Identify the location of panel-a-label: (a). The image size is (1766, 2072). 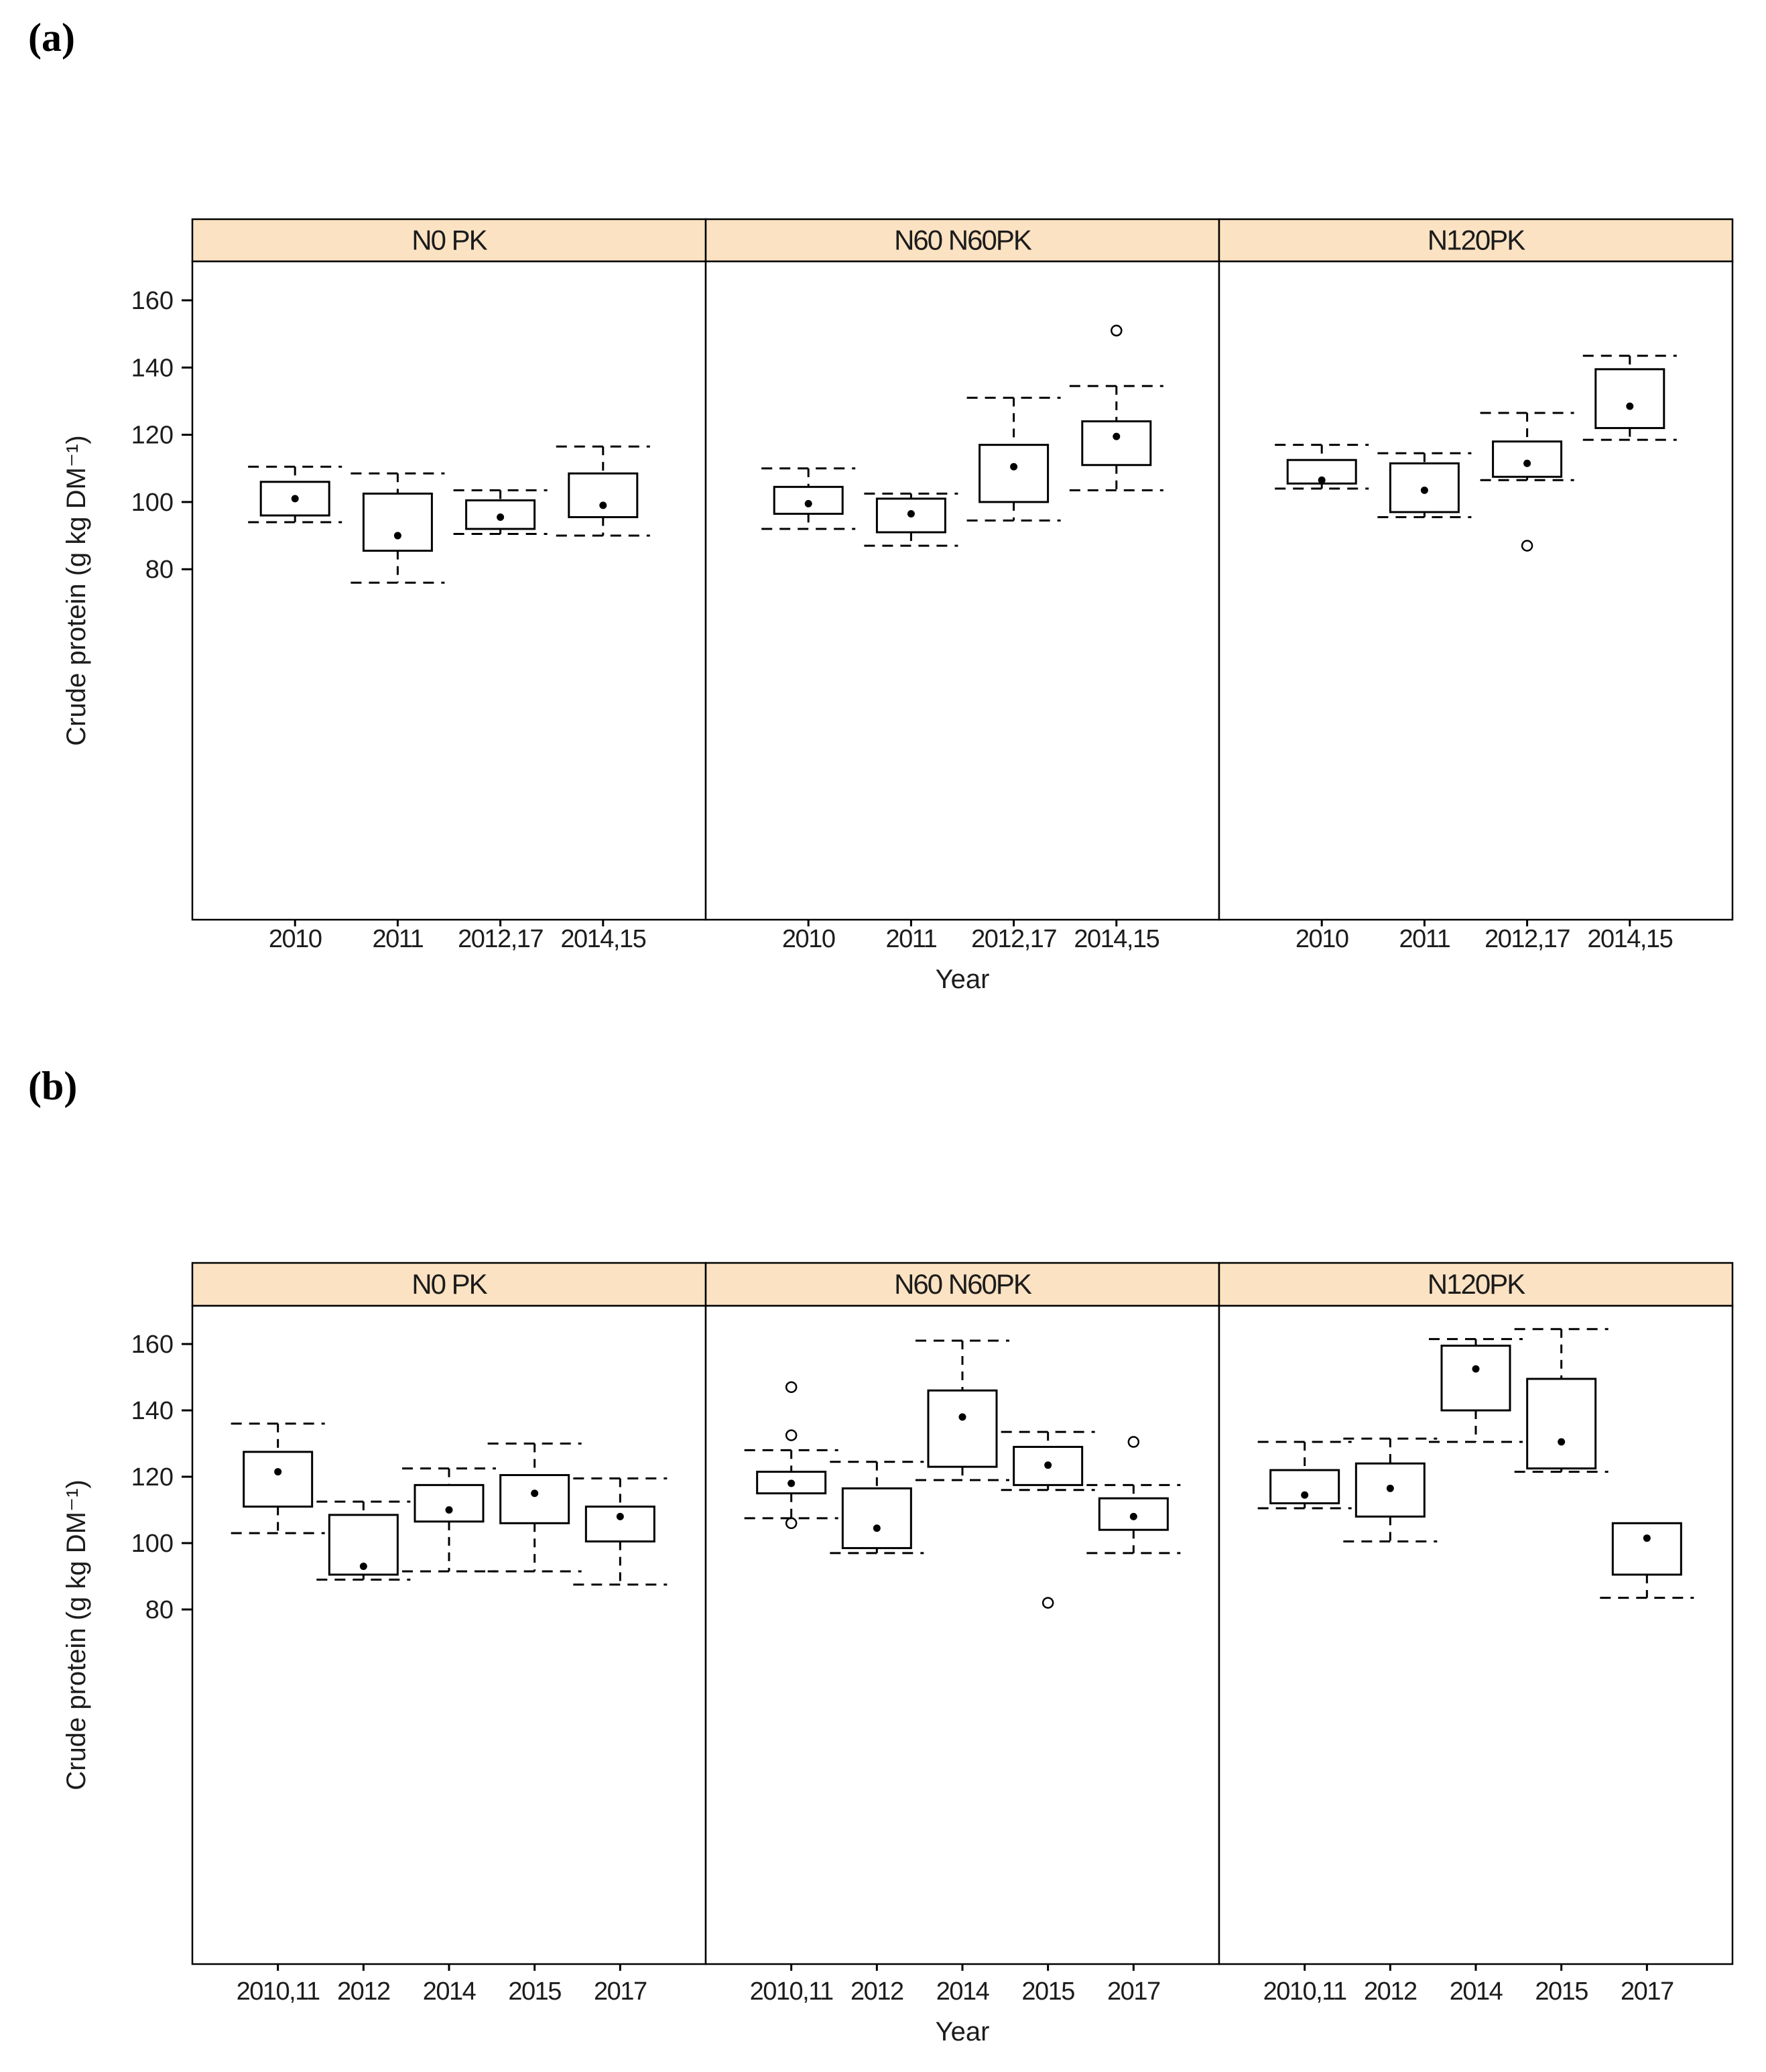
(51, 37).